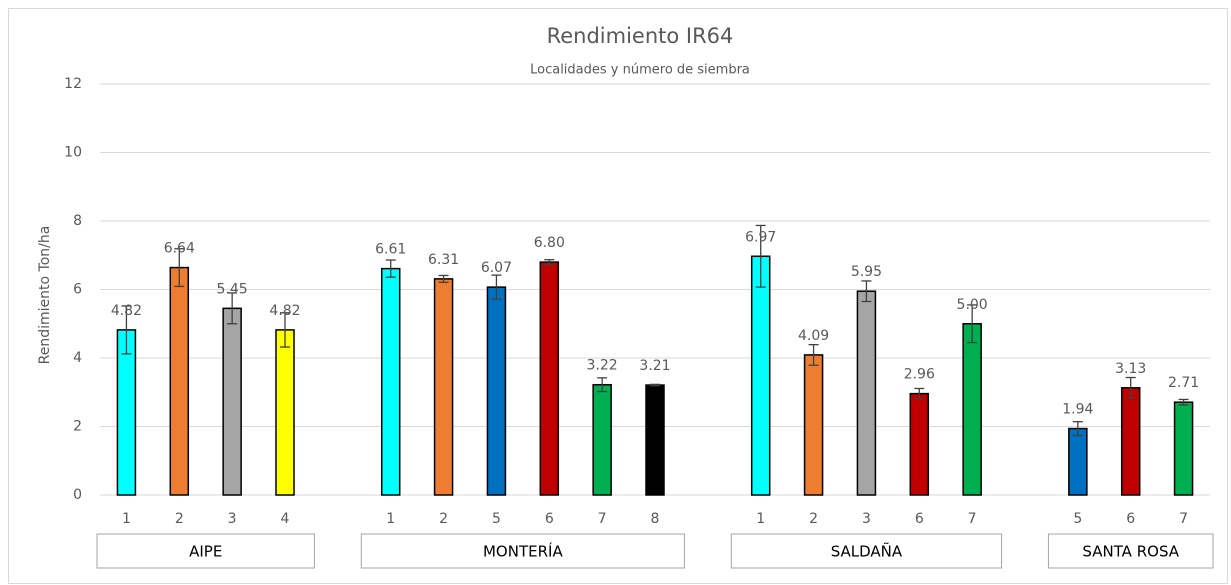  Describe the element at coordinates (77, 495) in the screenshot. I see `y-tick-label: 0` at that location.